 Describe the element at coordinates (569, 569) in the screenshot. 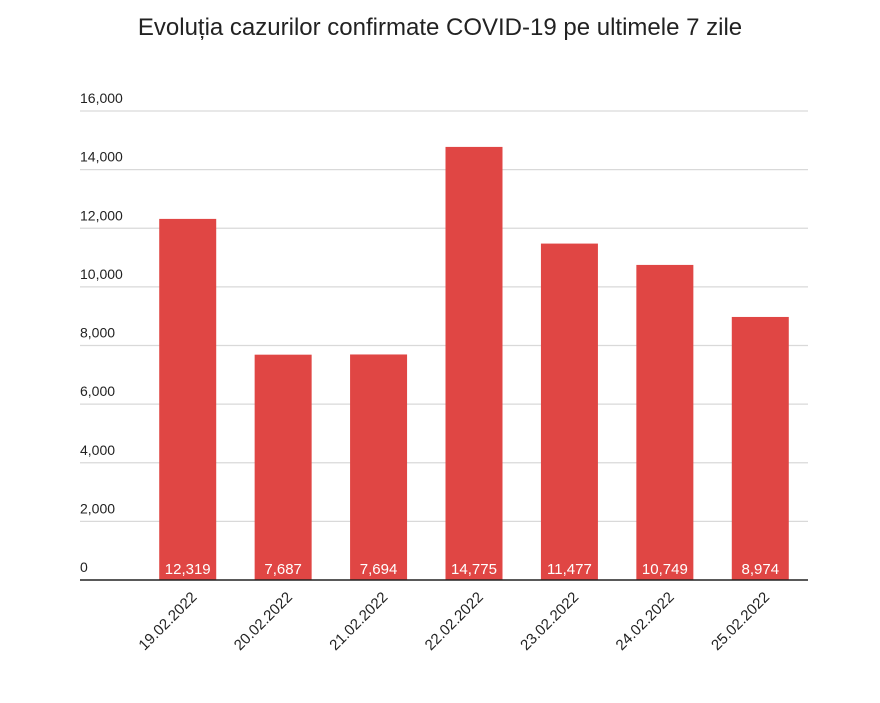

I see `data-label: 11,477` at that location.